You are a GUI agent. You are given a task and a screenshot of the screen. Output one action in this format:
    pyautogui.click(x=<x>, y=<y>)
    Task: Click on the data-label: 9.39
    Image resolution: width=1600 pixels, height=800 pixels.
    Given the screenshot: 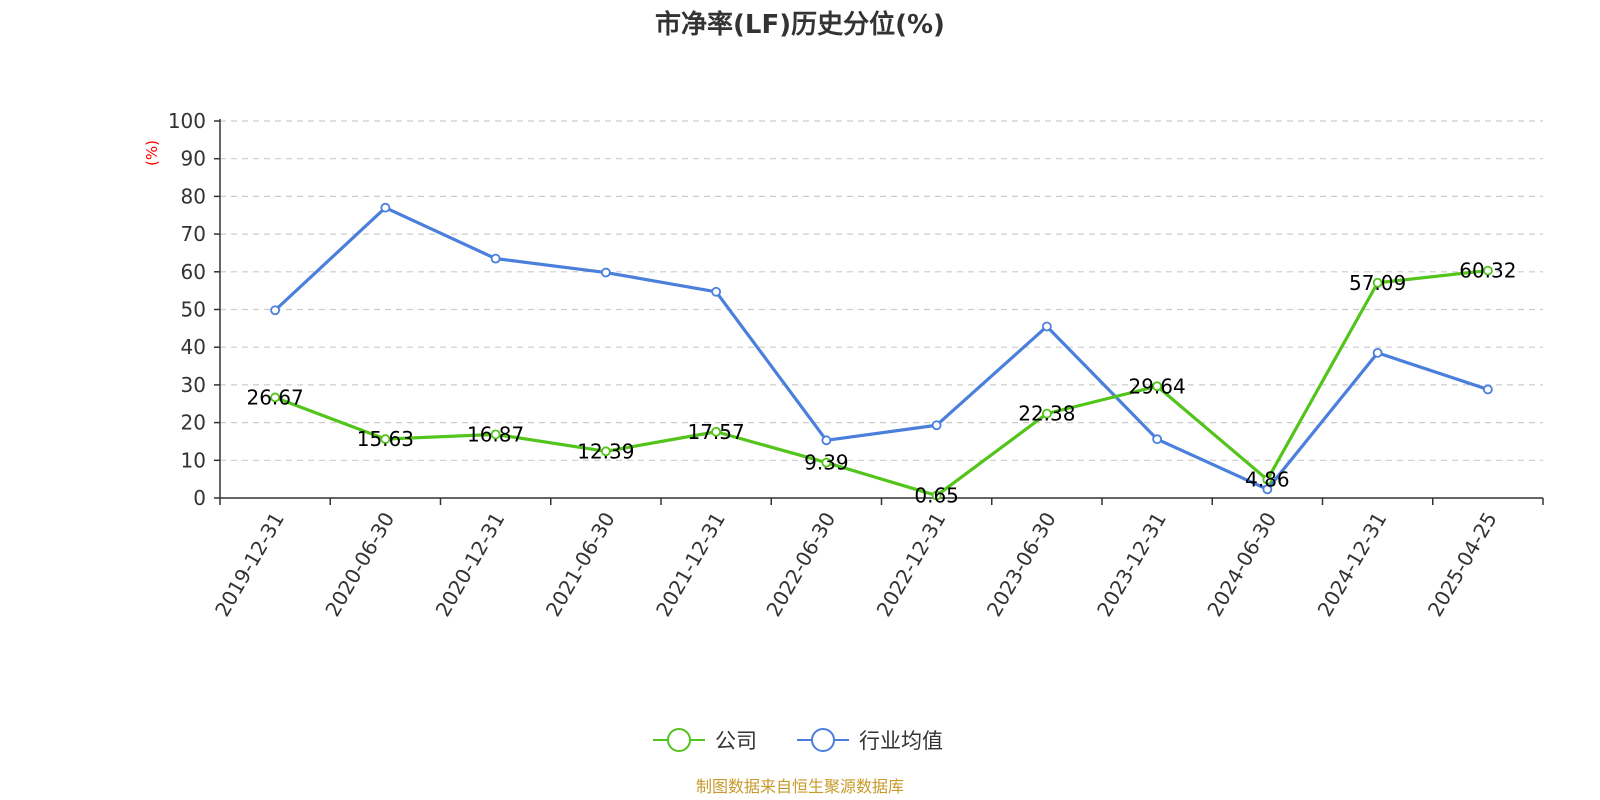 What is the action you would take?
    pyautogui.click(x=826, y=463)
    